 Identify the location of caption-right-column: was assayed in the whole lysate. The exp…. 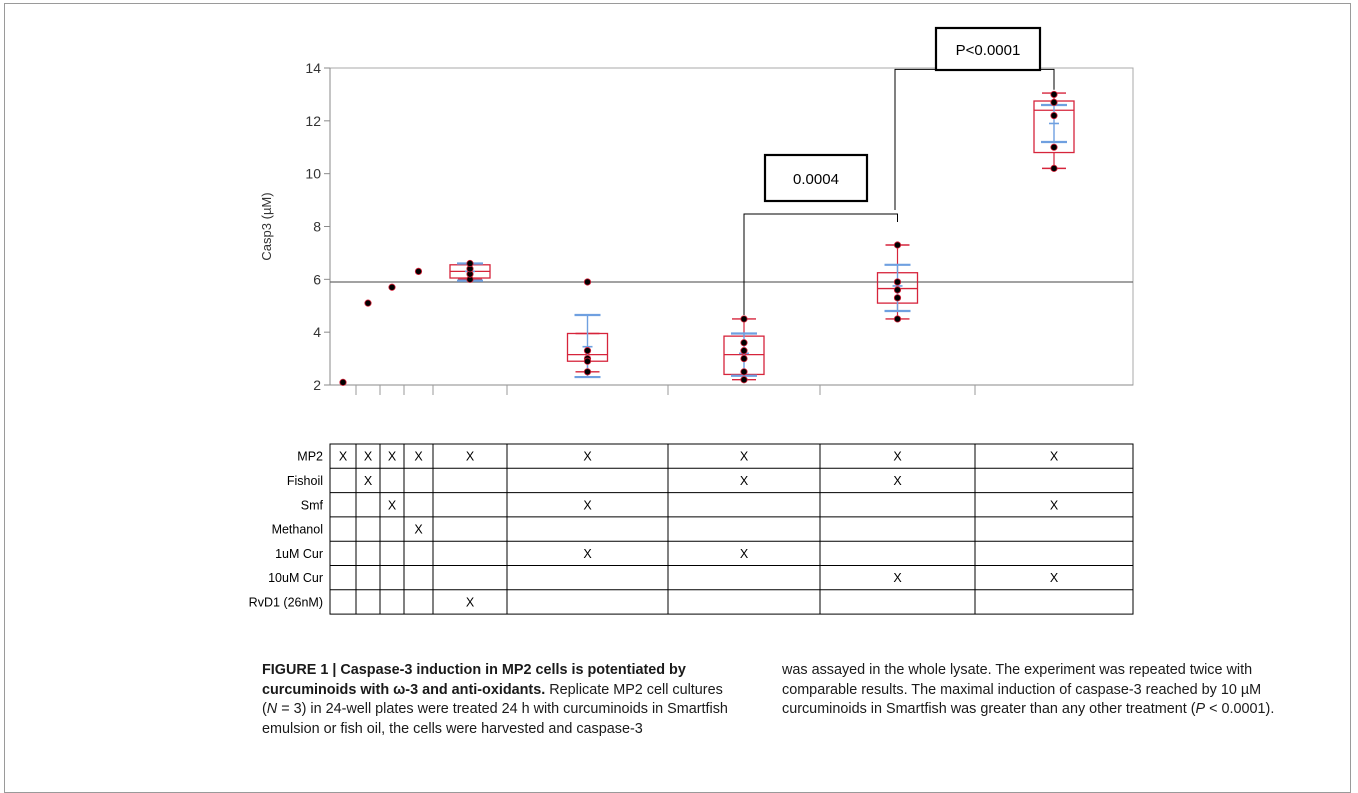
(1055, 690).